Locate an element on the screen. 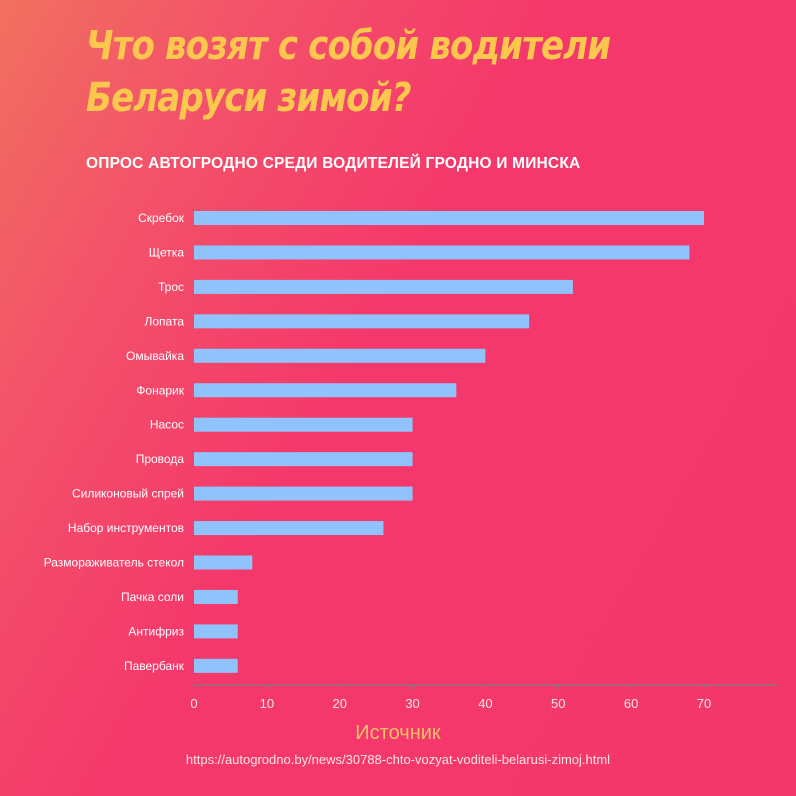 This screenshot has height=796, width=796. category-label: Щетка is located at coordinates (167, 252).